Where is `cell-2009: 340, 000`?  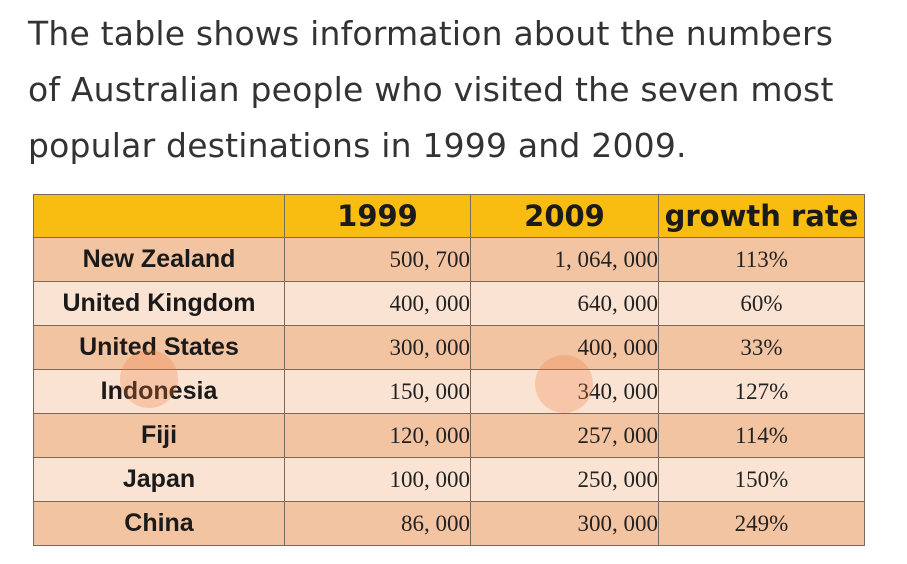
cell-2009: 340, 000 is located at coordinates (564, 391).